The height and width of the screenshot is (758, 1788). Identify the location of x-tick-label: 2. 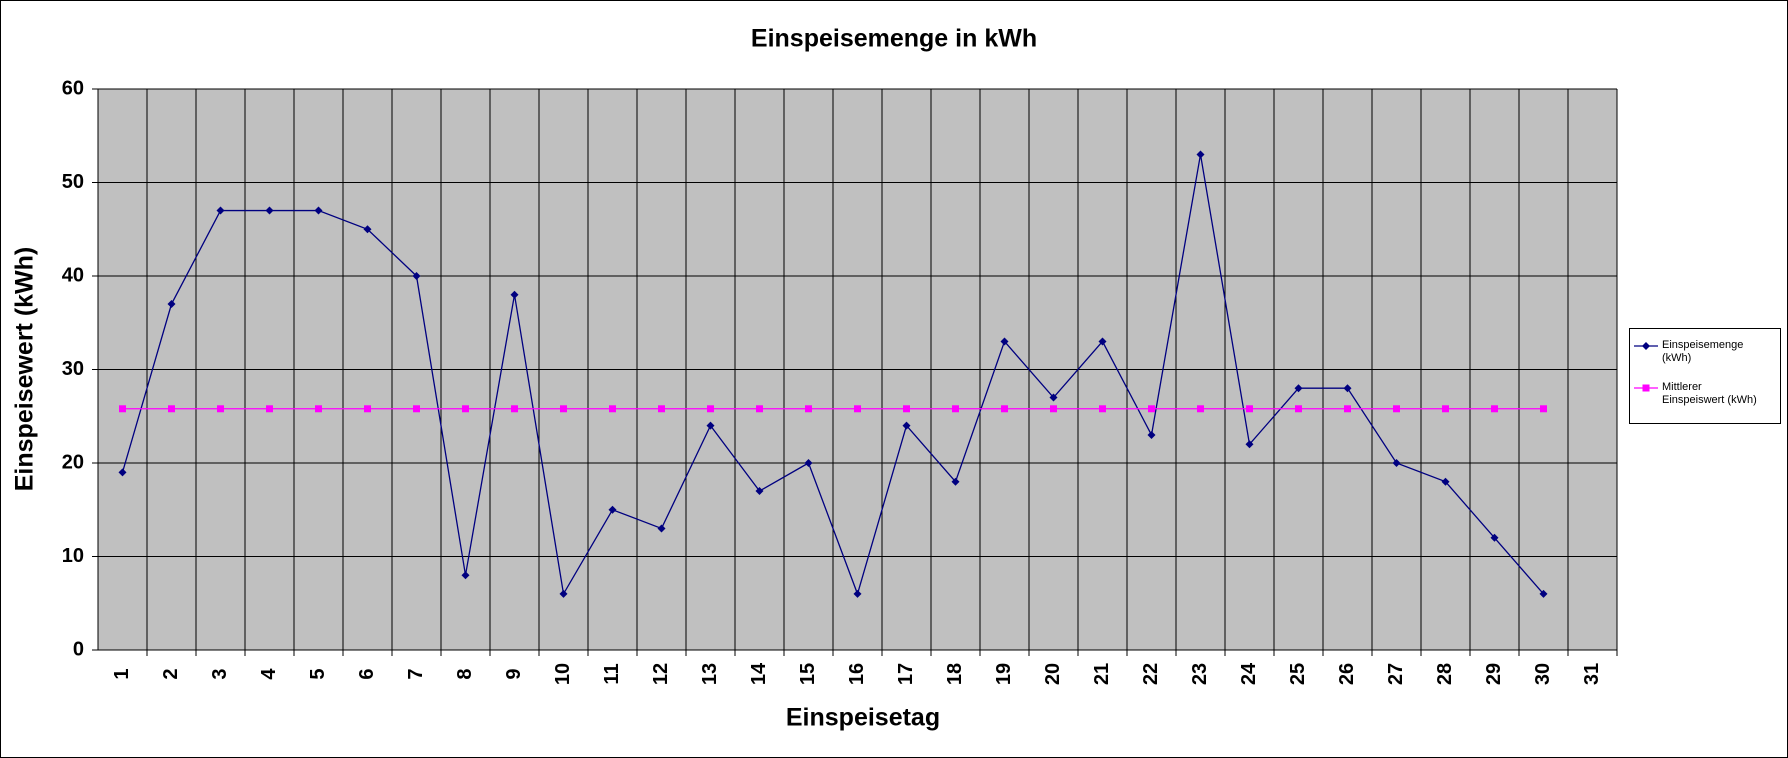
(171, 673).